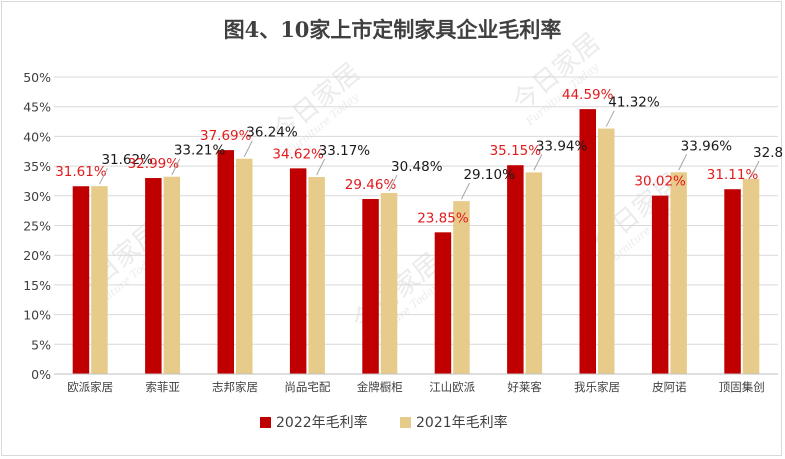 Image resolution: width=785 pixels, height=459 pixels. What do you see at coordinates (37, 315) in the screenshot?
I see `y-tick-label: 10%` at bounding box center [37, 315].